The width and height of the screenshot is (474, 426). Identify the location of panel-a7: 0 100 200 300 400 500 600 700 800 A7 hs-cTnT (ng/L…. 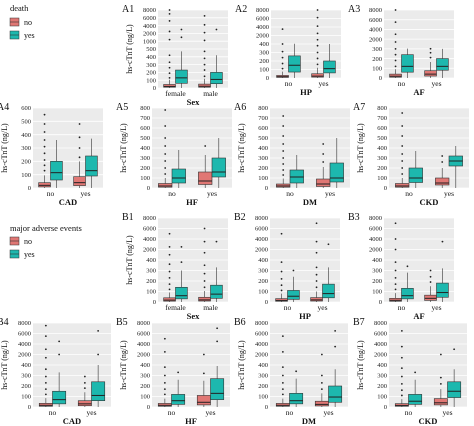
(411, 154).